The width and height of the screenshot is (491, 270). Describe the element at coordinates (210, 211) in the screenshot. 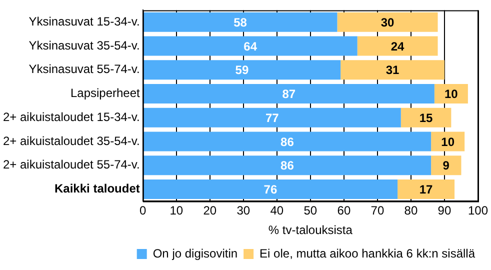

I see `x-tick-label: 20` at that location.